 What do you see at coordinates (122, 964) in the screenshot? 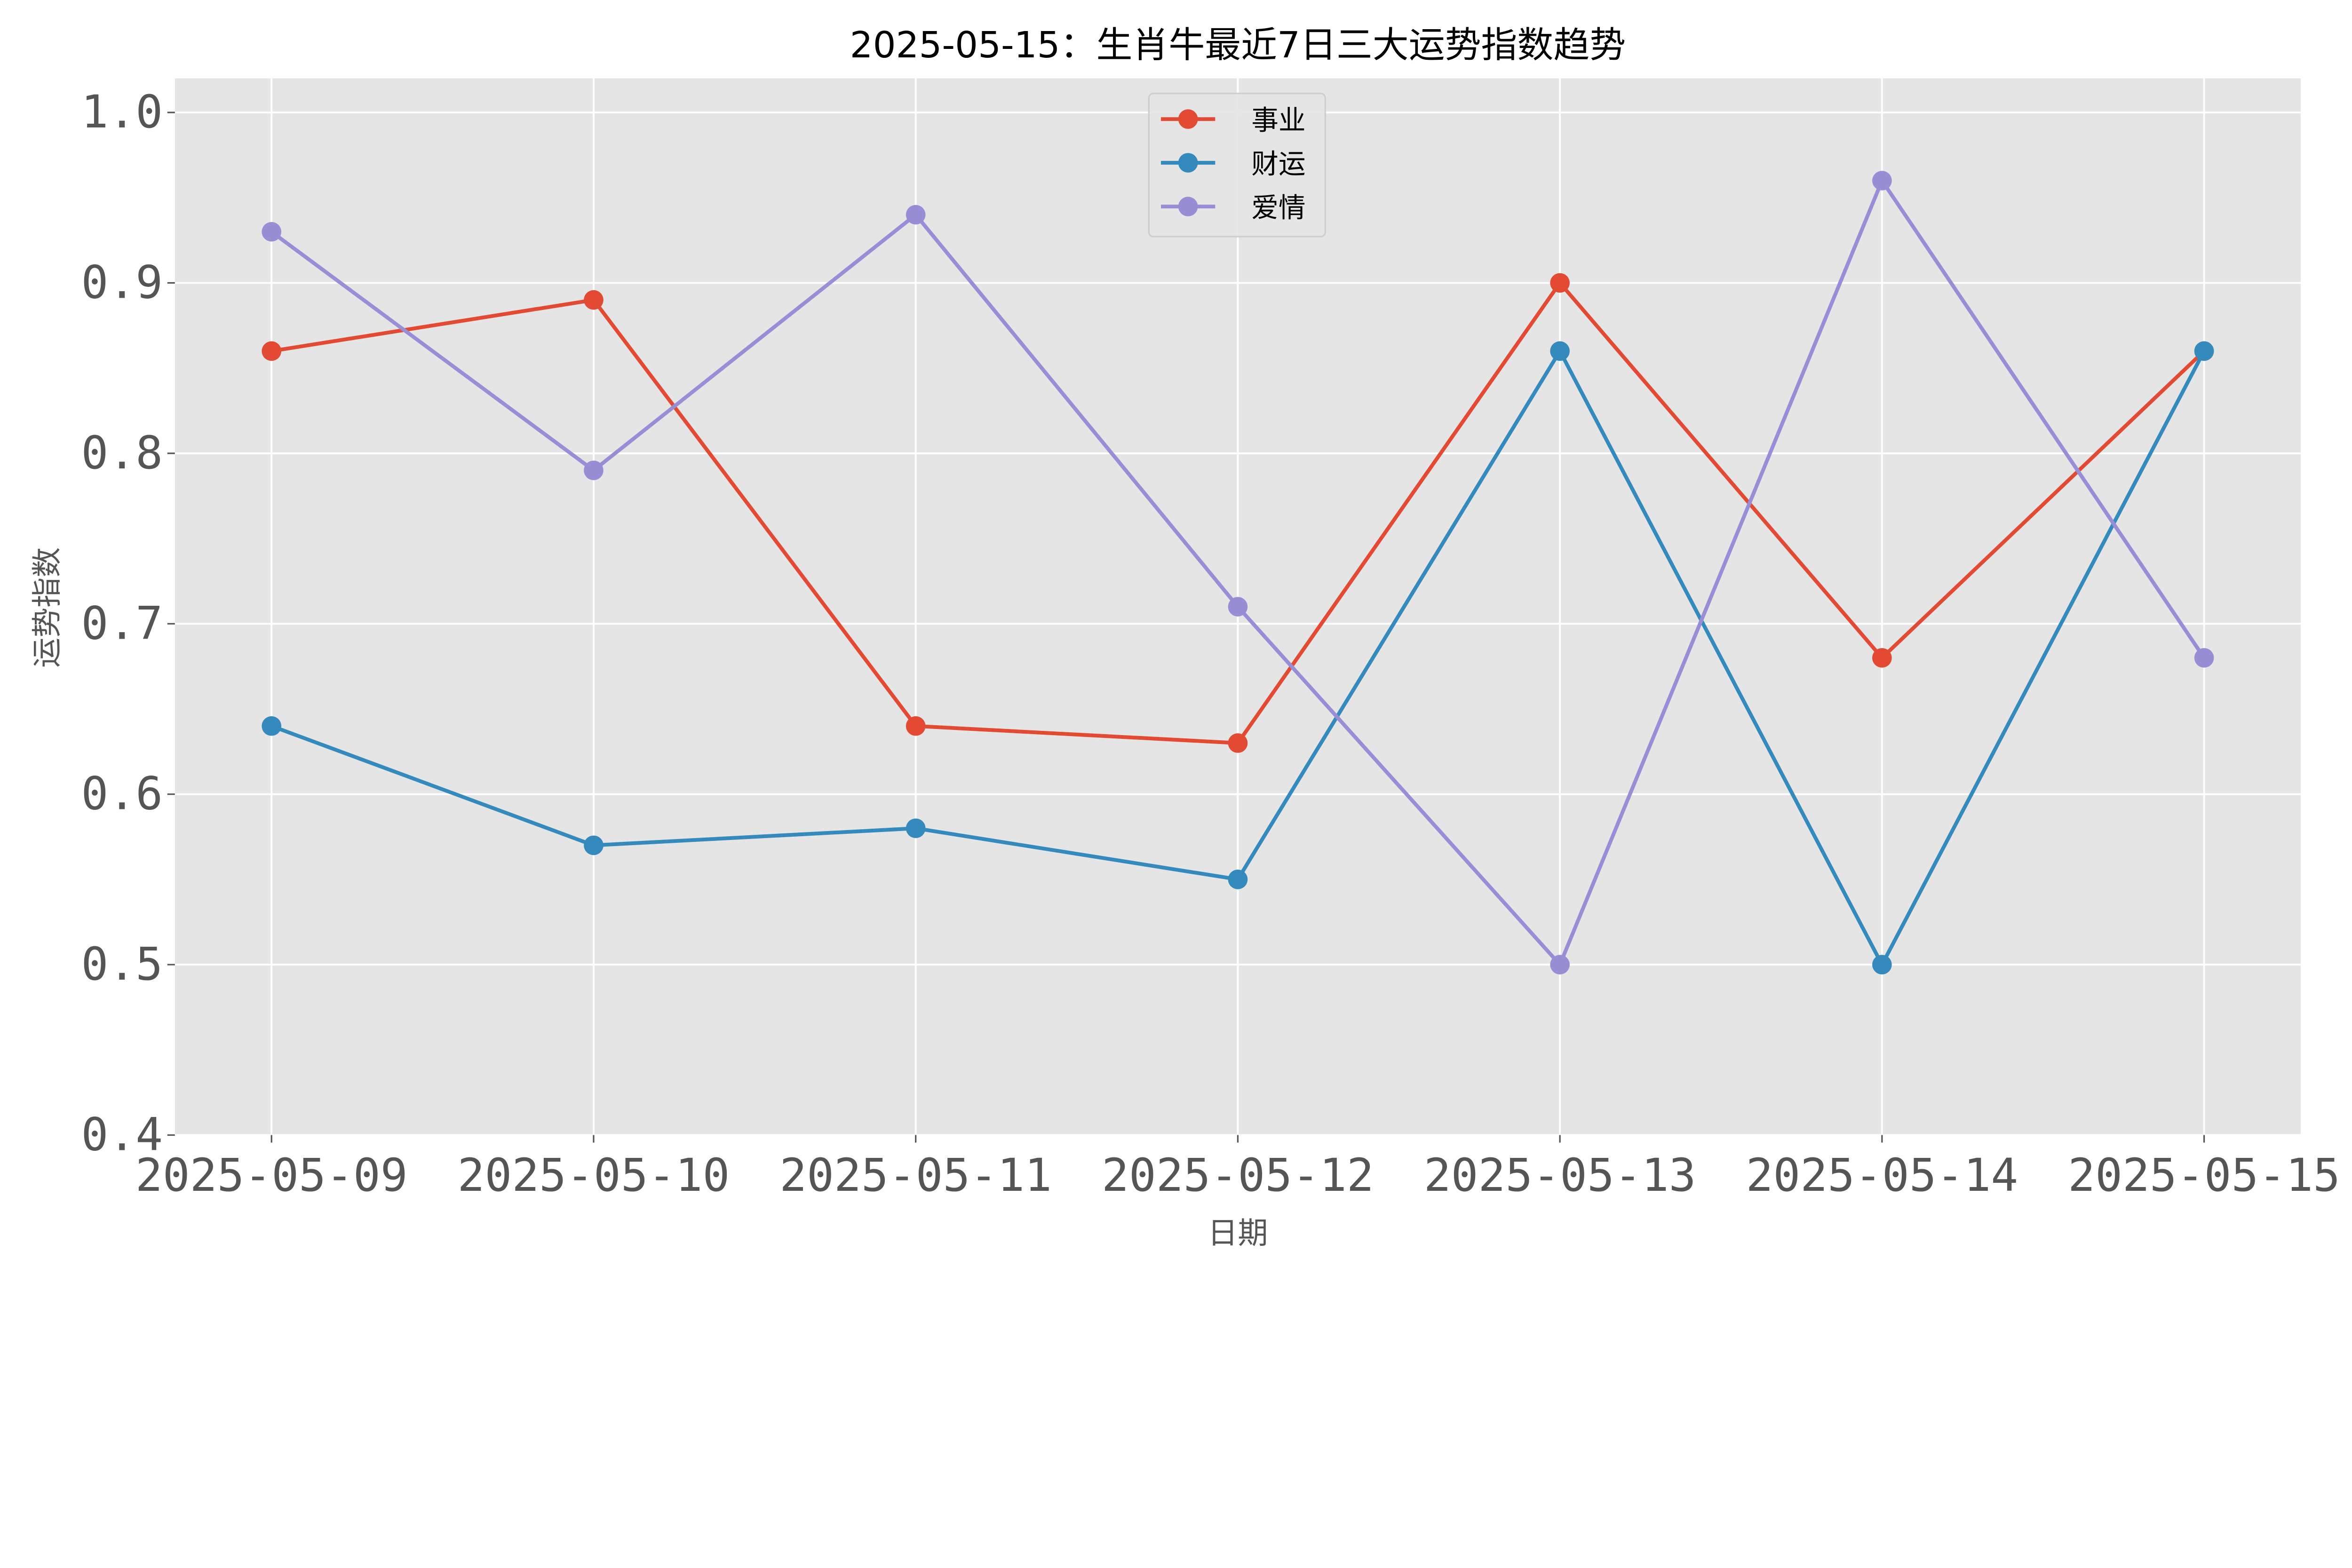
I see `y-tick-label: 0.5` at bounding box center [122, 964].